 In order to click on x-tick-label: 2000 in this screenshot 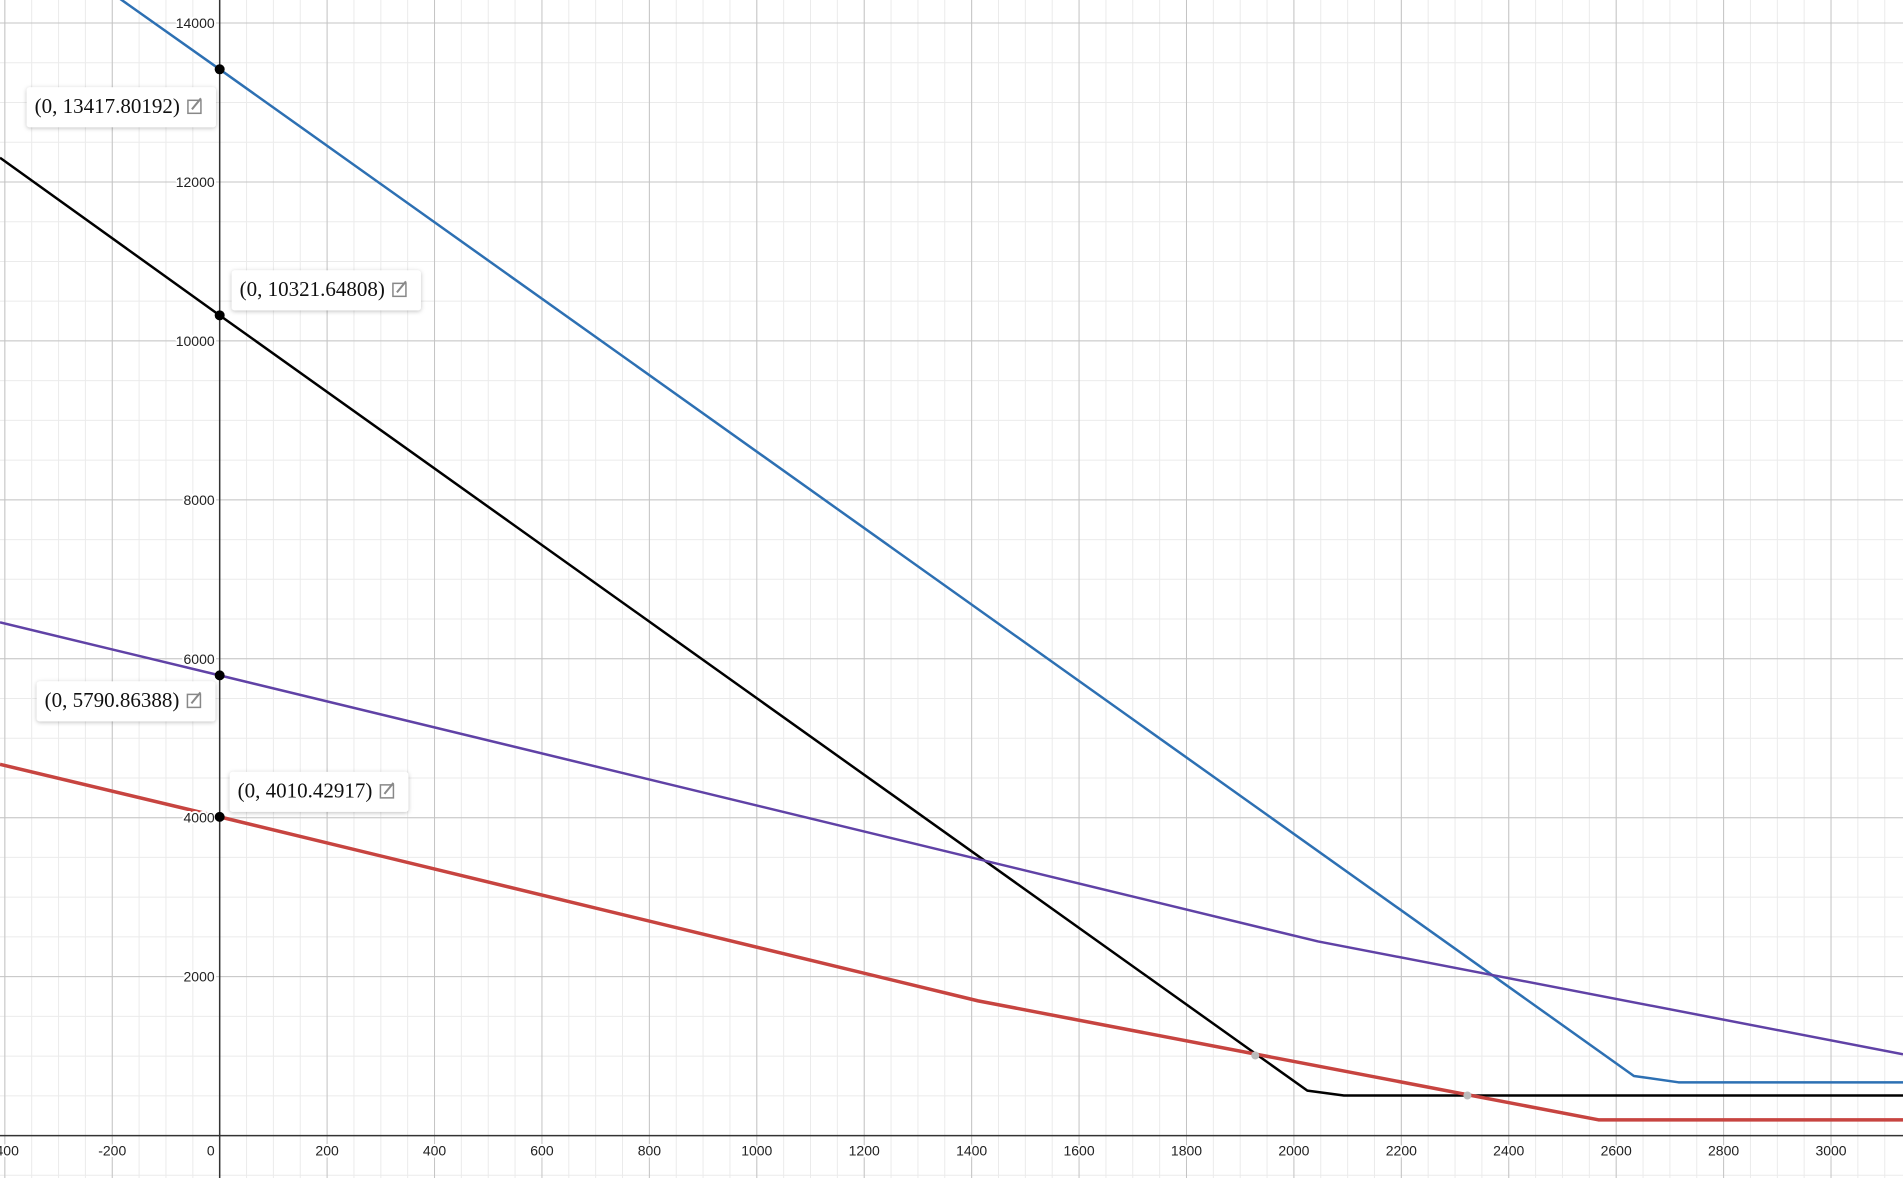, I will do `click(1293, 1151)`.